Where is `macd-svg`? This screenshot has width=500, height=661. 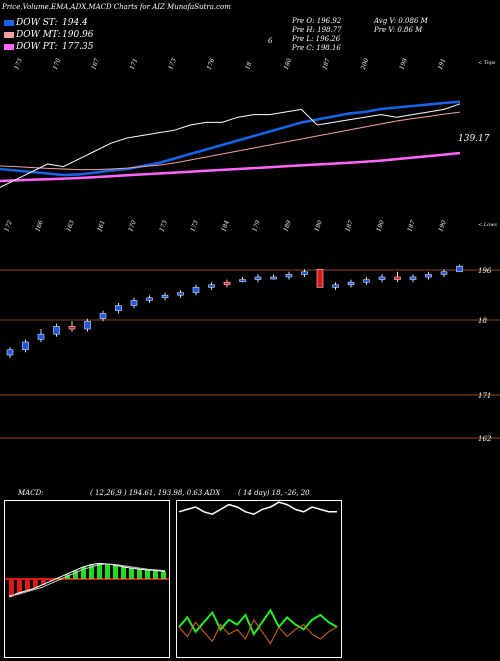
macd-svg is located at coordinates (87, 580).